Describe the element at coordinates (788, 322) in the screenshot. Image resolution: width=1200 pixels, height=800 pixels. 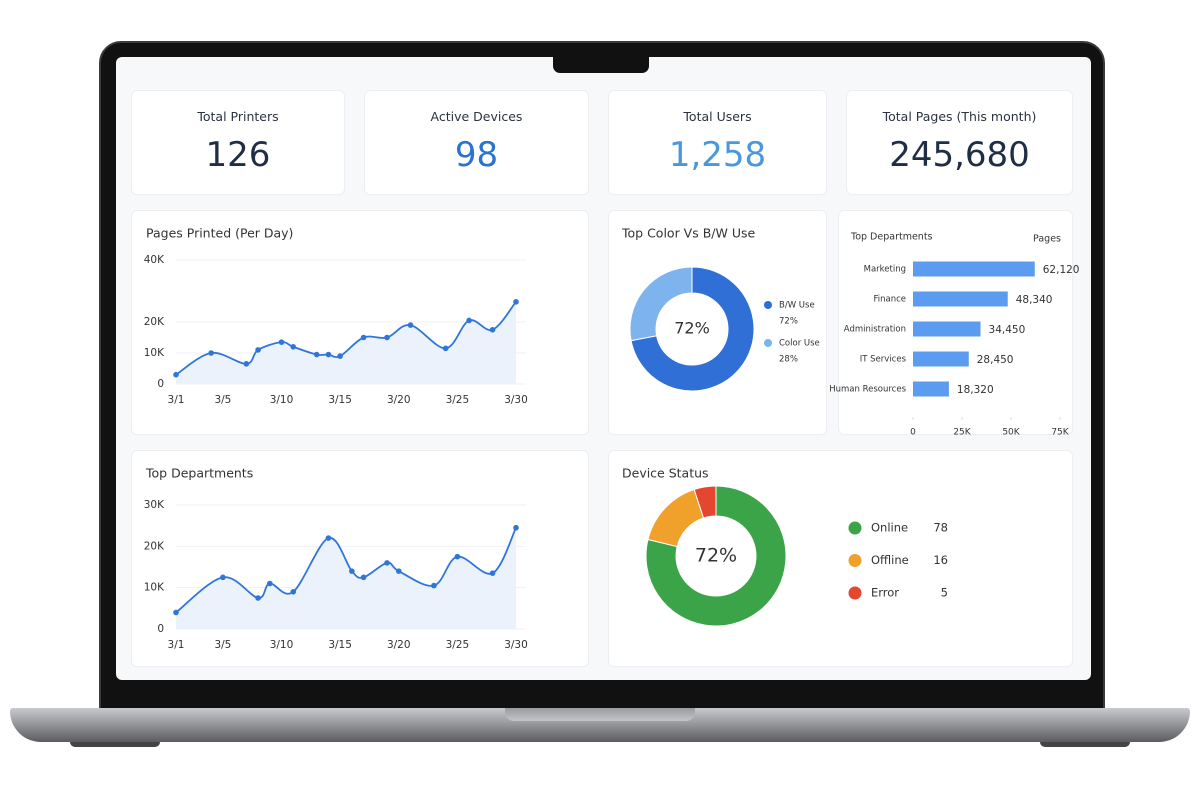
I see `value-label: 72%` at that location.